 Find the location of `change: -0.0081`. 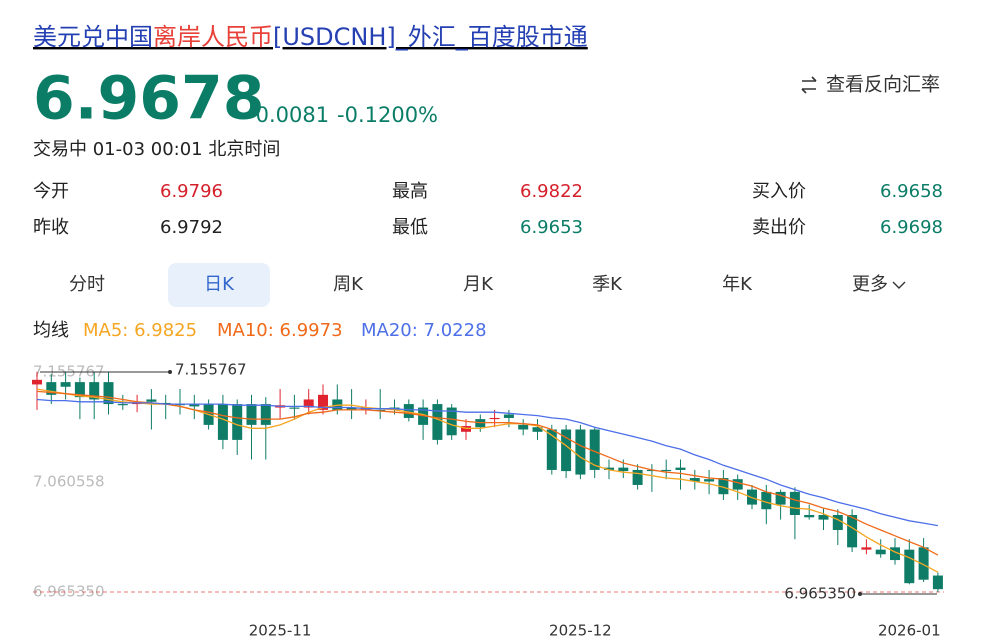

change: -0.0081 is located at coordinates (288, 115).